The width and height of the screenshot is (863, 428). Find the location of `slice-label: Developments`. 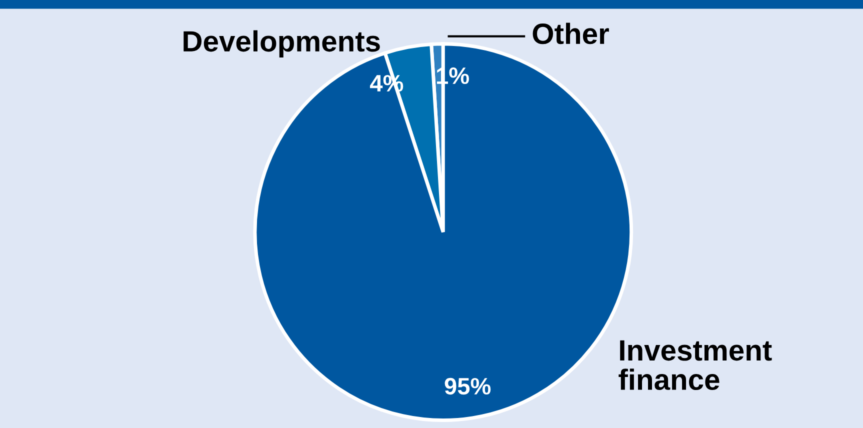

slice-label: Developments is located at coordinates (282, 44).